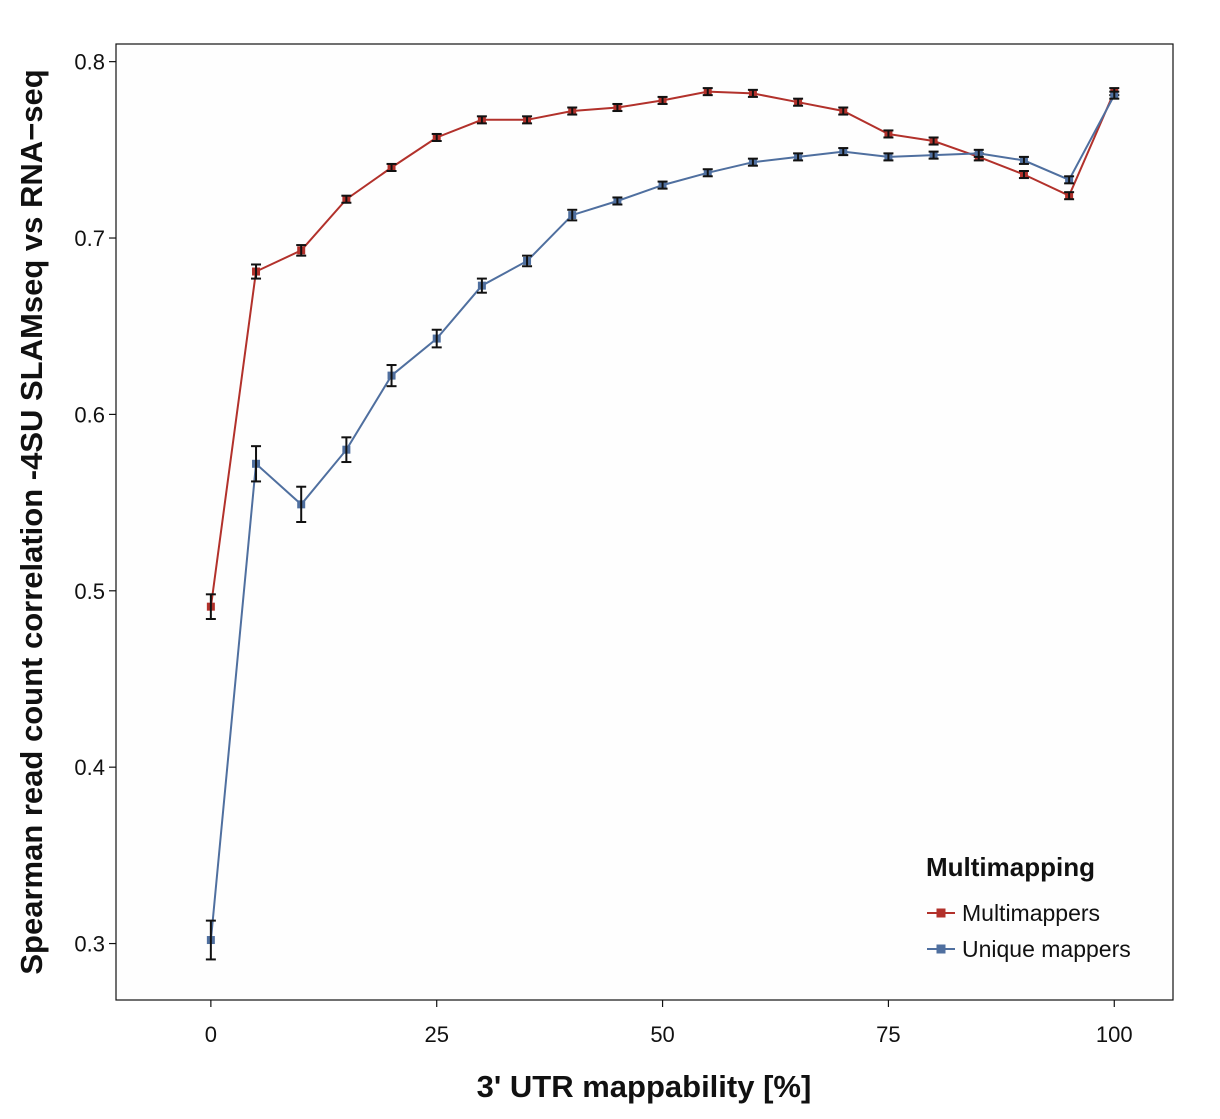 This screenshot has width=1220, height=1119. I want to click on x-tick-label: 25, so click(436, 1034).